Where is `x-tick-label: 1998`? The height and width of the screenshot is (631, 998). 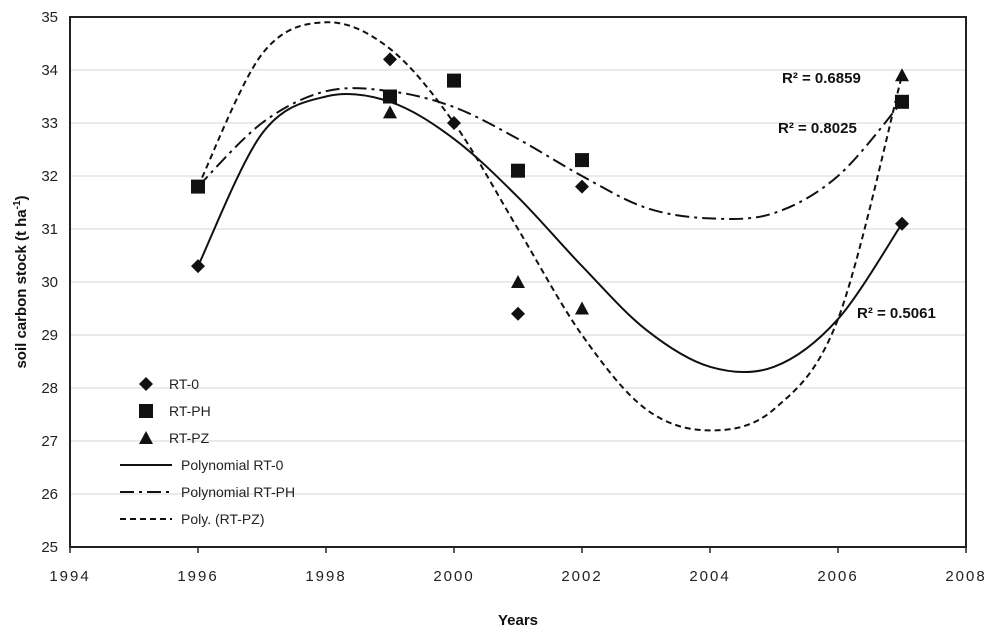
x-tick-label: 1998 is located at coordinates (325, 576).